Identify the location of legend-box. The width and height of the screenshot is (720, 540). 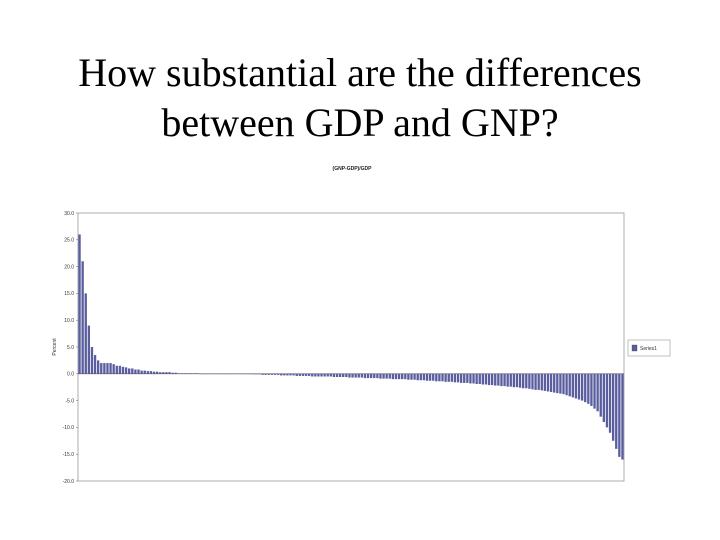
(649, 348).